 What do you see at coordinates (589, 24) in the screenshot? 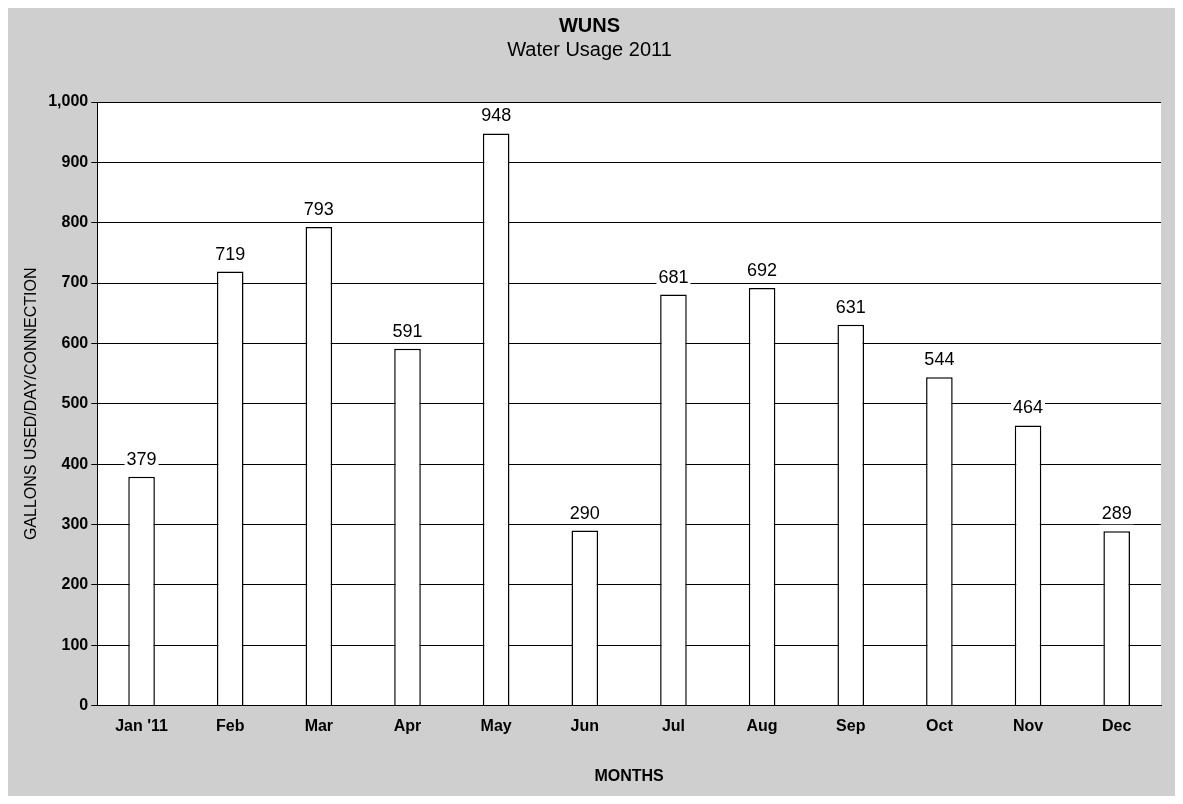
I see `chart-title: WUNS` at bounding box center [589, 24].